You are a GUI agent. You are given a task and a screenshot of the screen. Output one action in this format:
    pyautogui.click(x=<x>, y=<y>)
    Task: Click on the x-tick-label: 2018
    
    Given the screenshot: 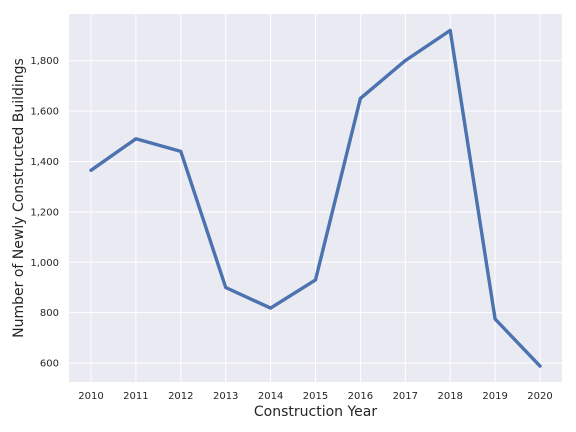 What is the action you would take?
    pyautogui.click(x=449, y=396)
    